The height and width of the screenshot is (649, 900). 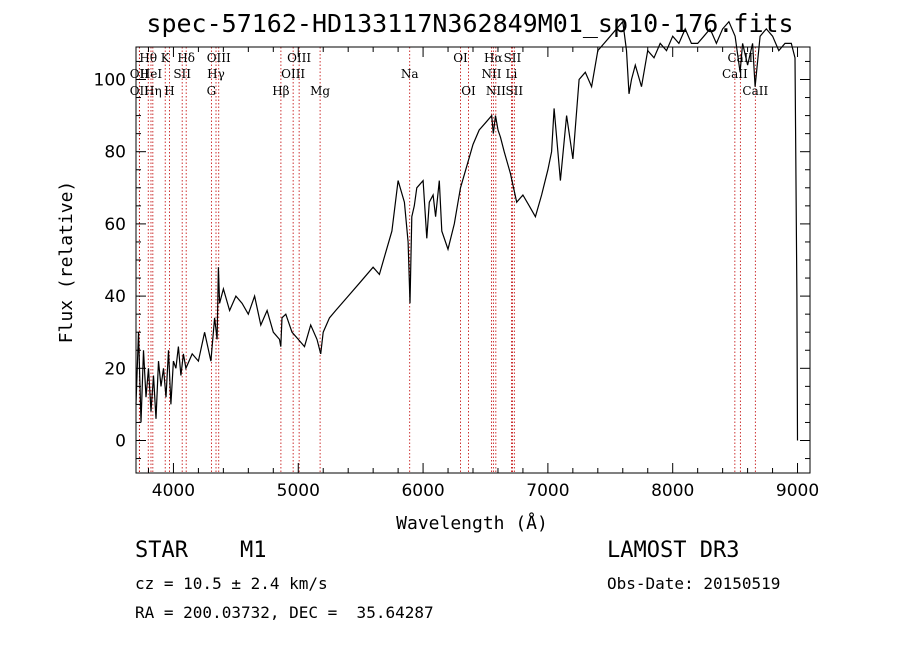 What do you see at coordinates (797, 491) in the screenshot?
I see `x-tick-label-9000: 9000` at bounding box center [797, 491].